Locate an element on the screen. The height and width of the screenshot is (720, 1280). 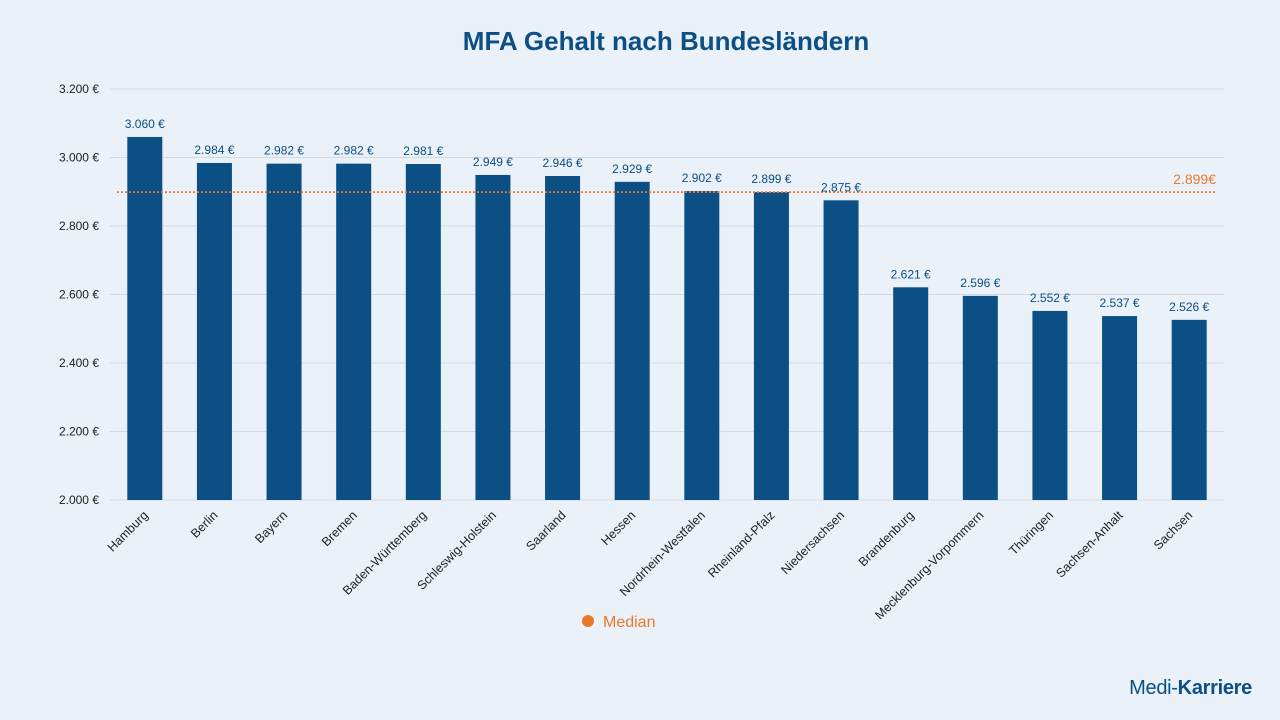
x-tick-label: Bremen is located at coordinates (339, 528).